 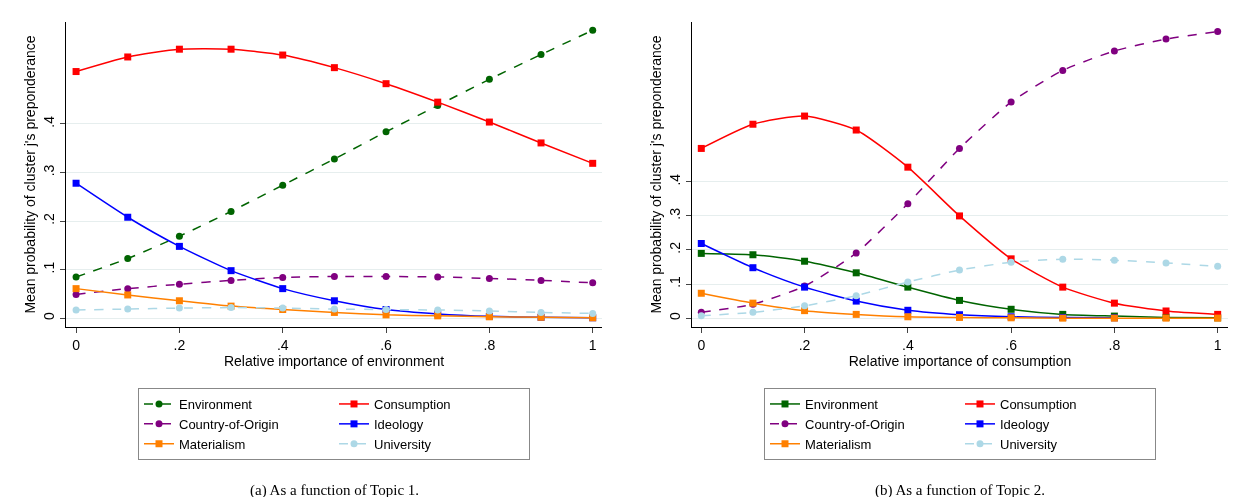 What do you see at coordinates (334, 361) in the screenshot?
I see `x-axis-title: Relative importance of environment` at bounding box center [334, 361].